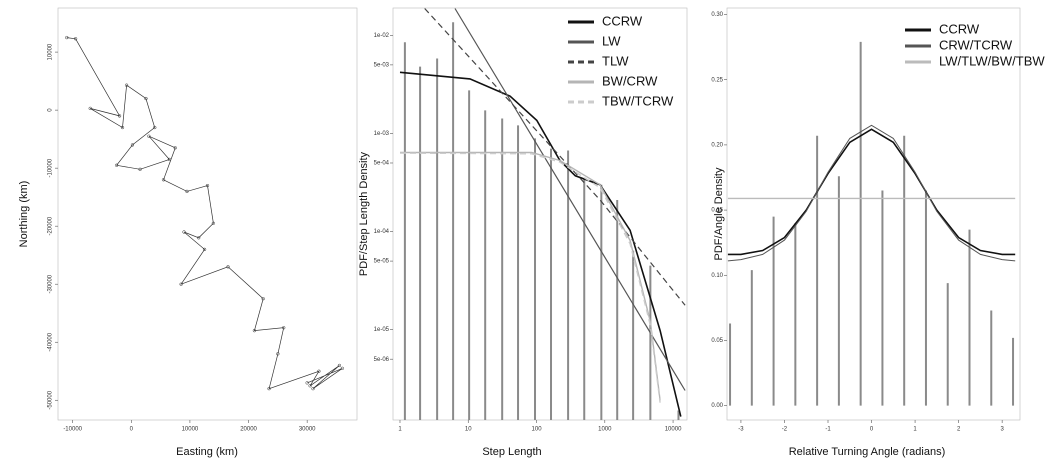 This screenshot has width=1060, height=461. Describe the element at coordinates (382, 36) in the screenshot. I see `y-tick-label: 1e-02` at that location.